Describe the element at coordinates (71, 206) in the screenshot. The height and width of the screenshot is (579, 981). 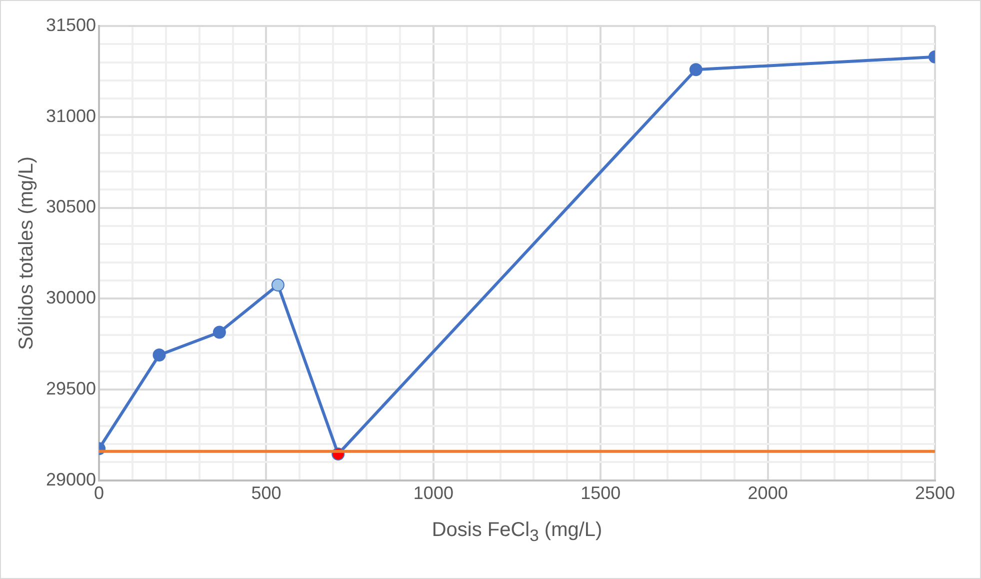
I see `y-tick-label: 30500` at that location.